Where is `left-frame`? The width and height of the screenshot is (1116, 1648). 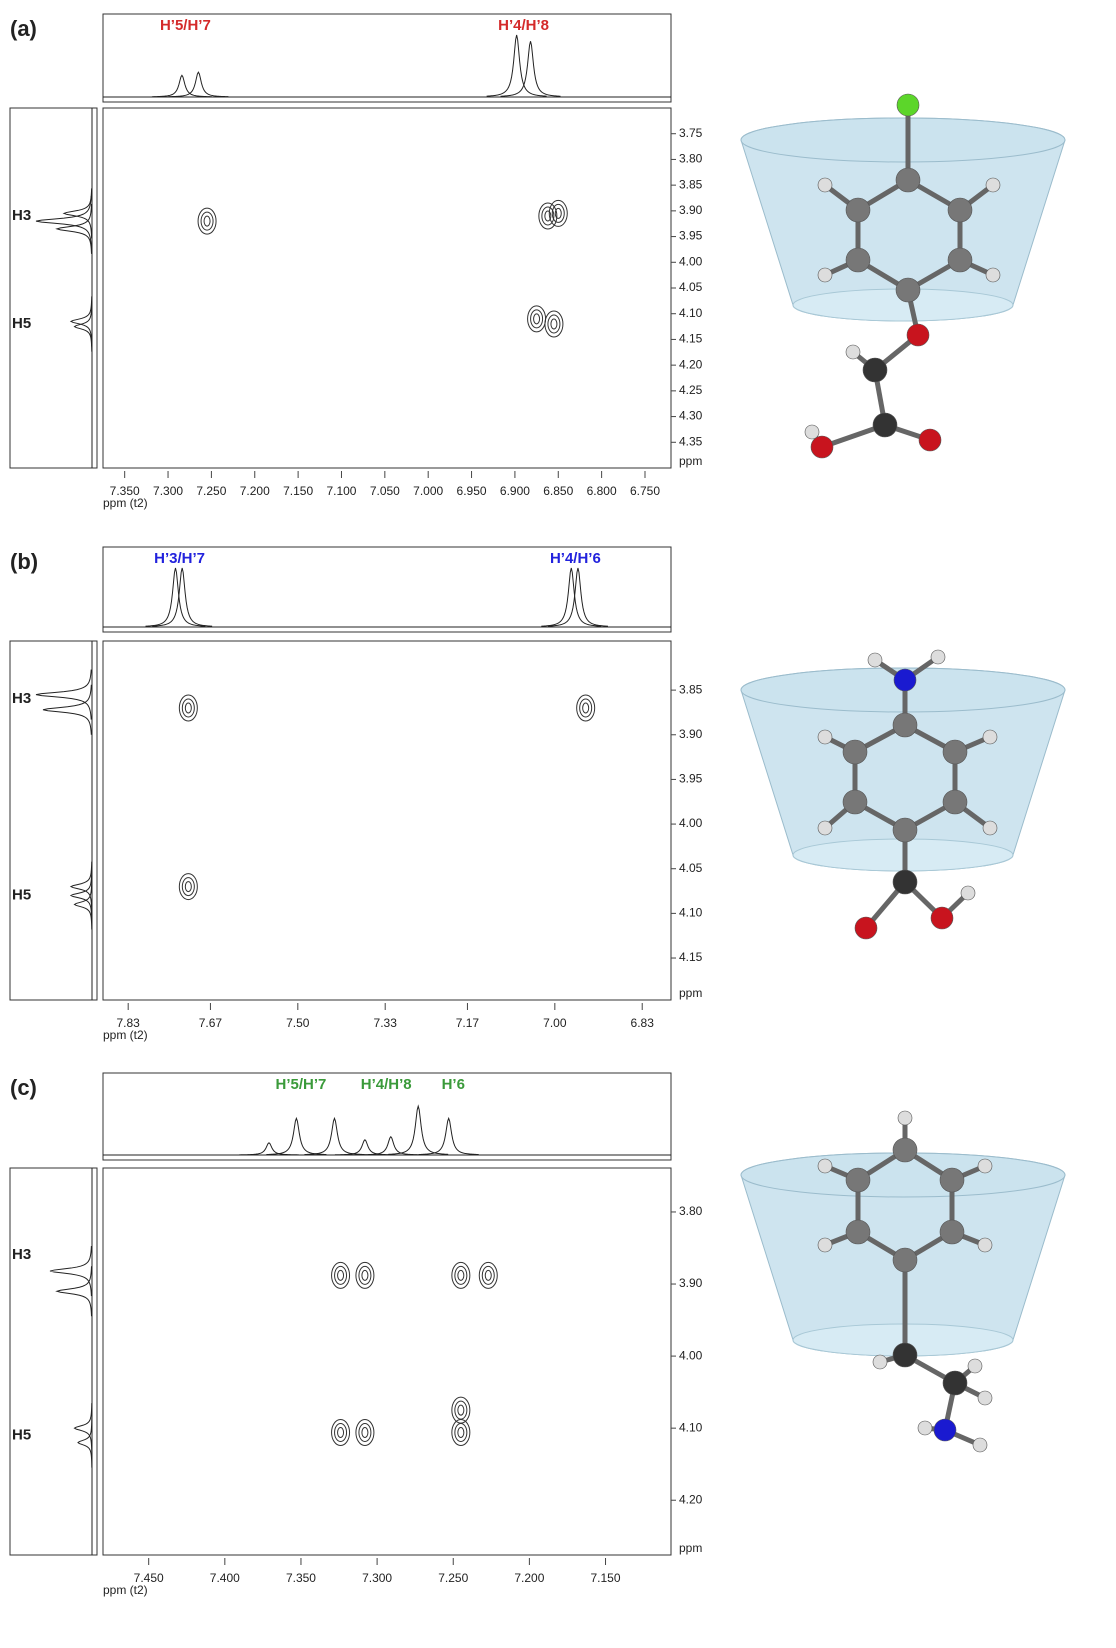 left-frame is located at coordinates (53, 288).